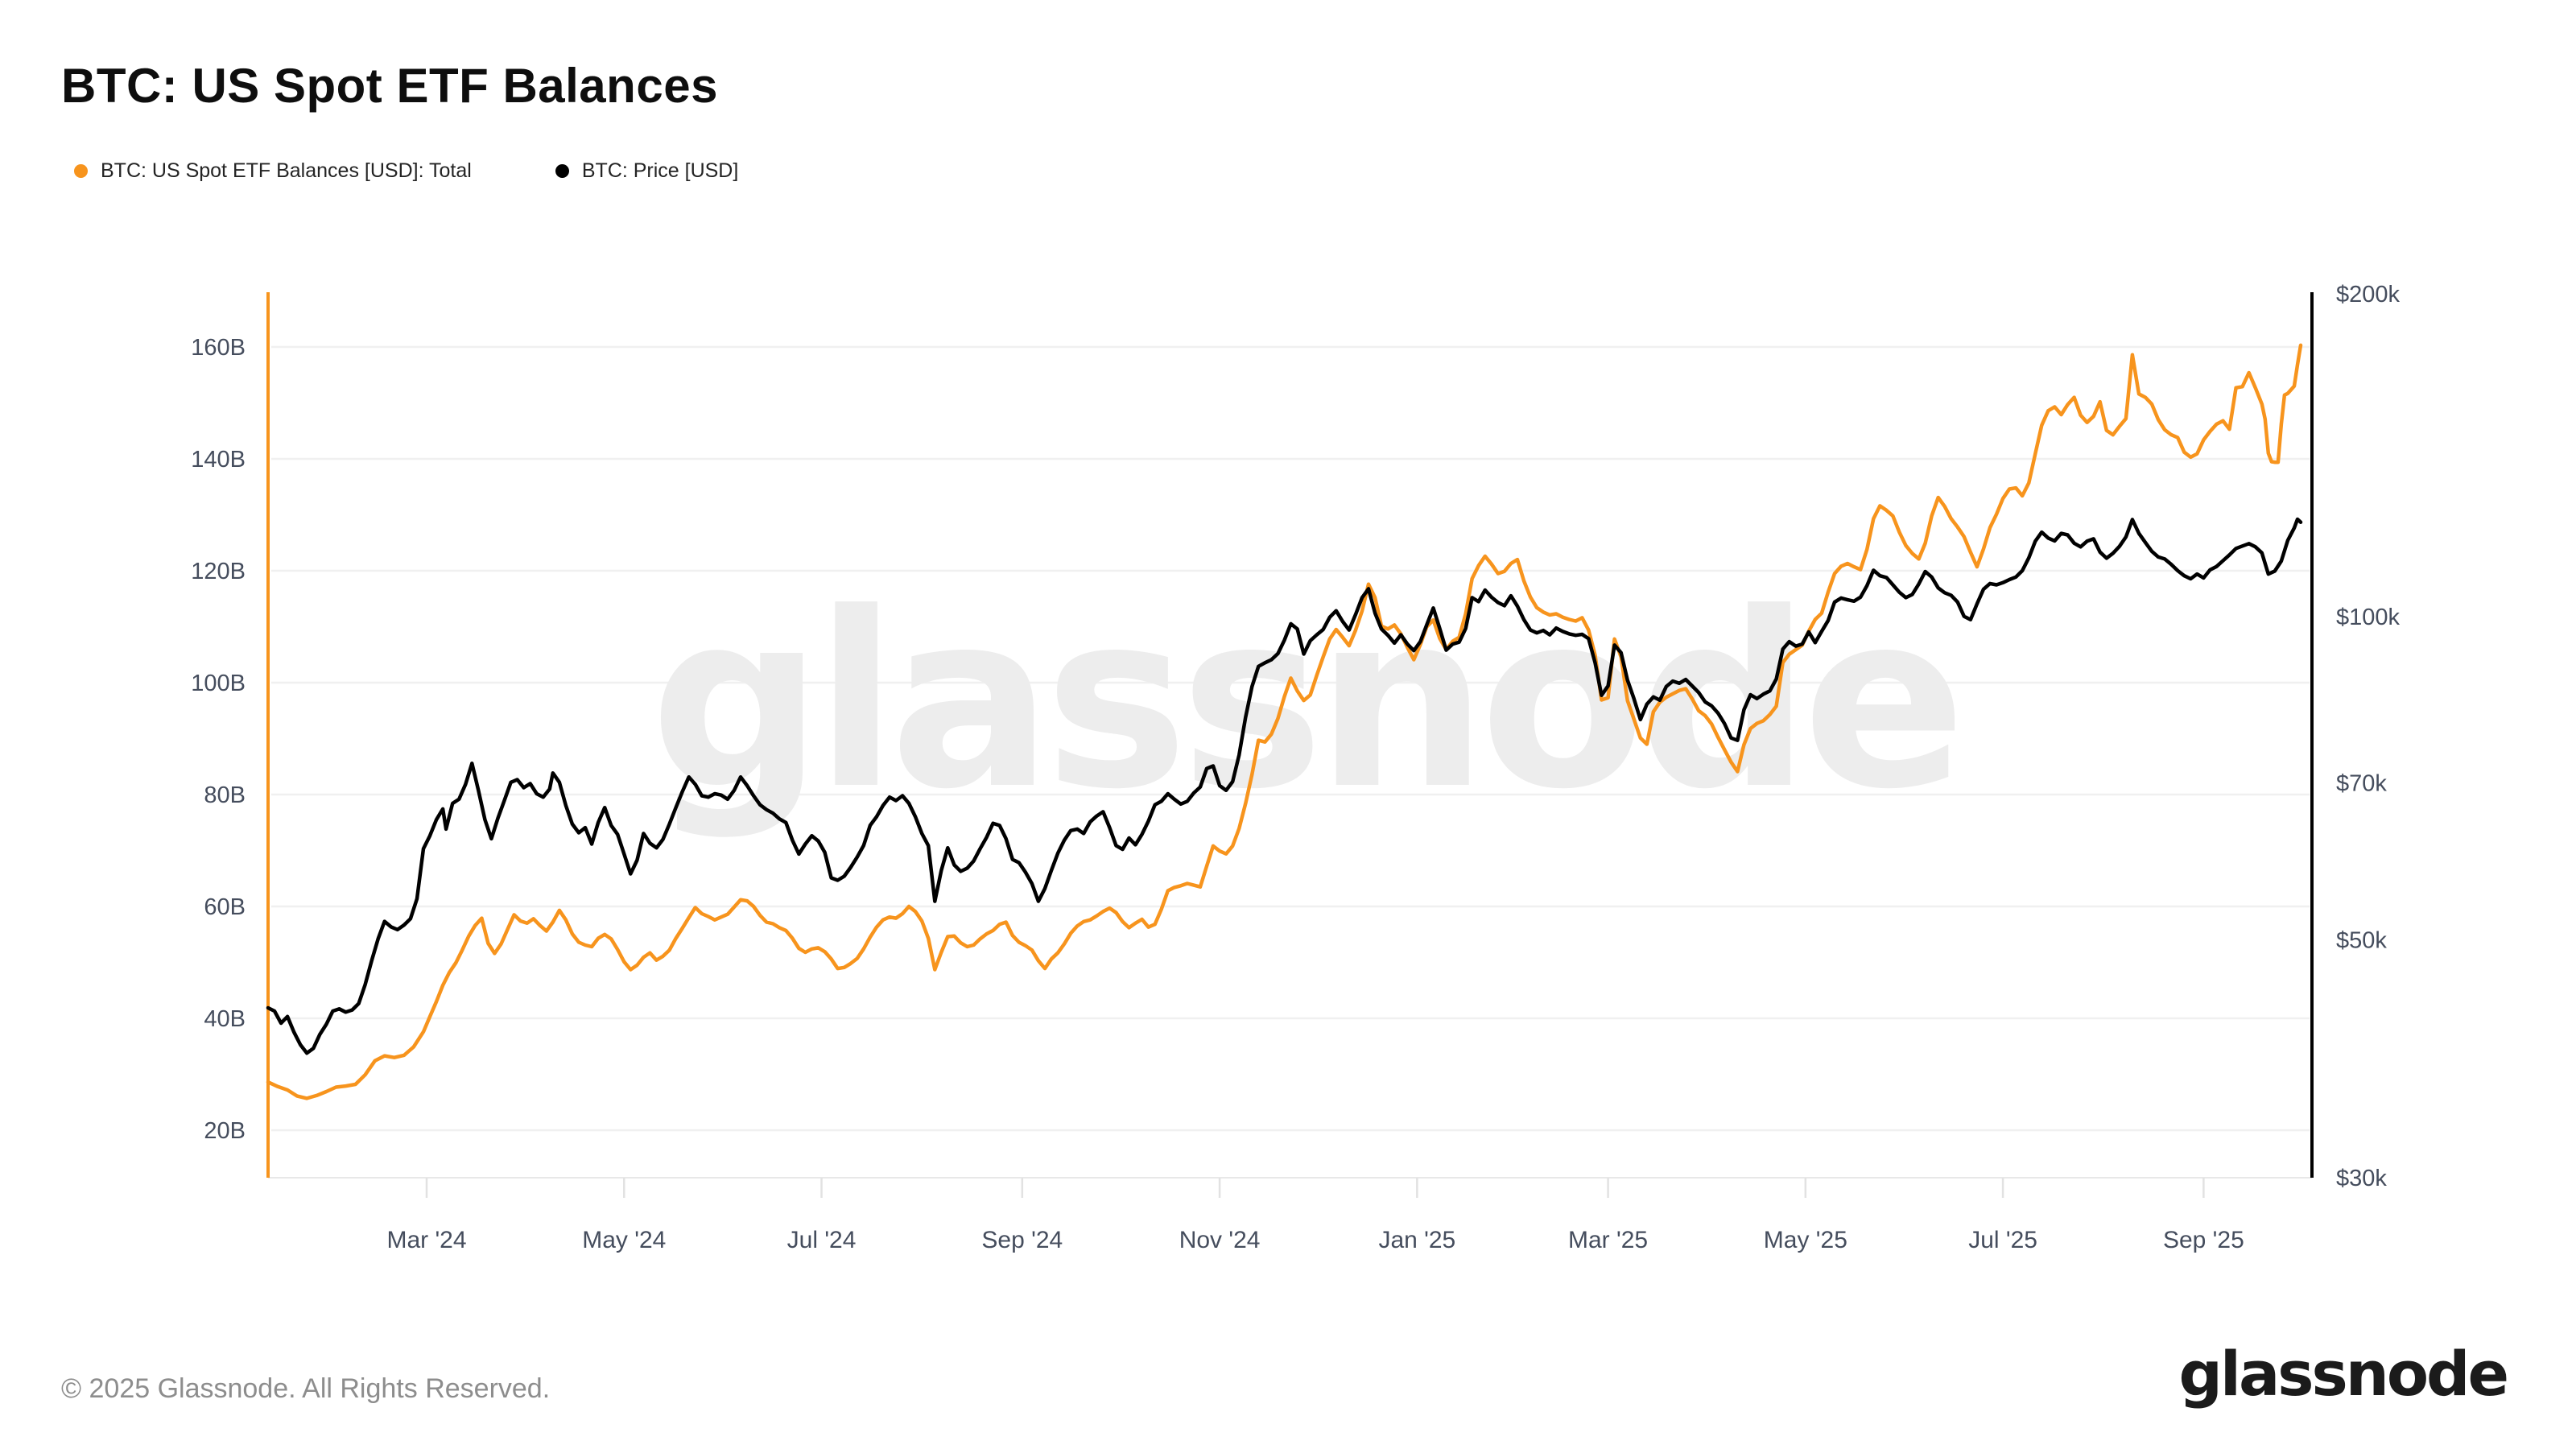  Describe the element at coordinates (2361, 784) in the screenshot. I see `svg-text: $70k` at that location.